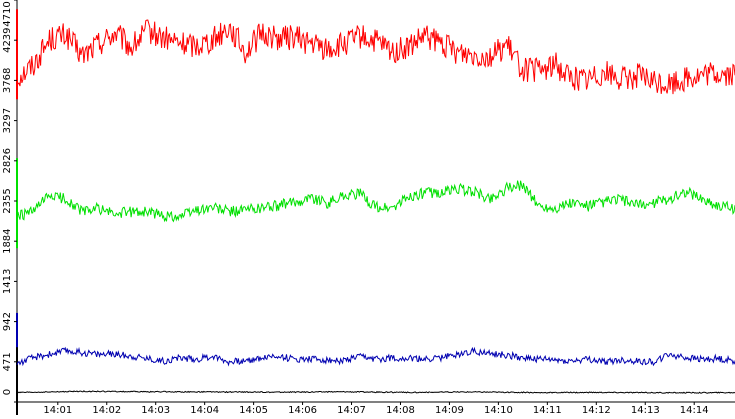 This screenshot has width=735, height=419. I want to click on x-tick-label: 14:10, so click(498, 410).